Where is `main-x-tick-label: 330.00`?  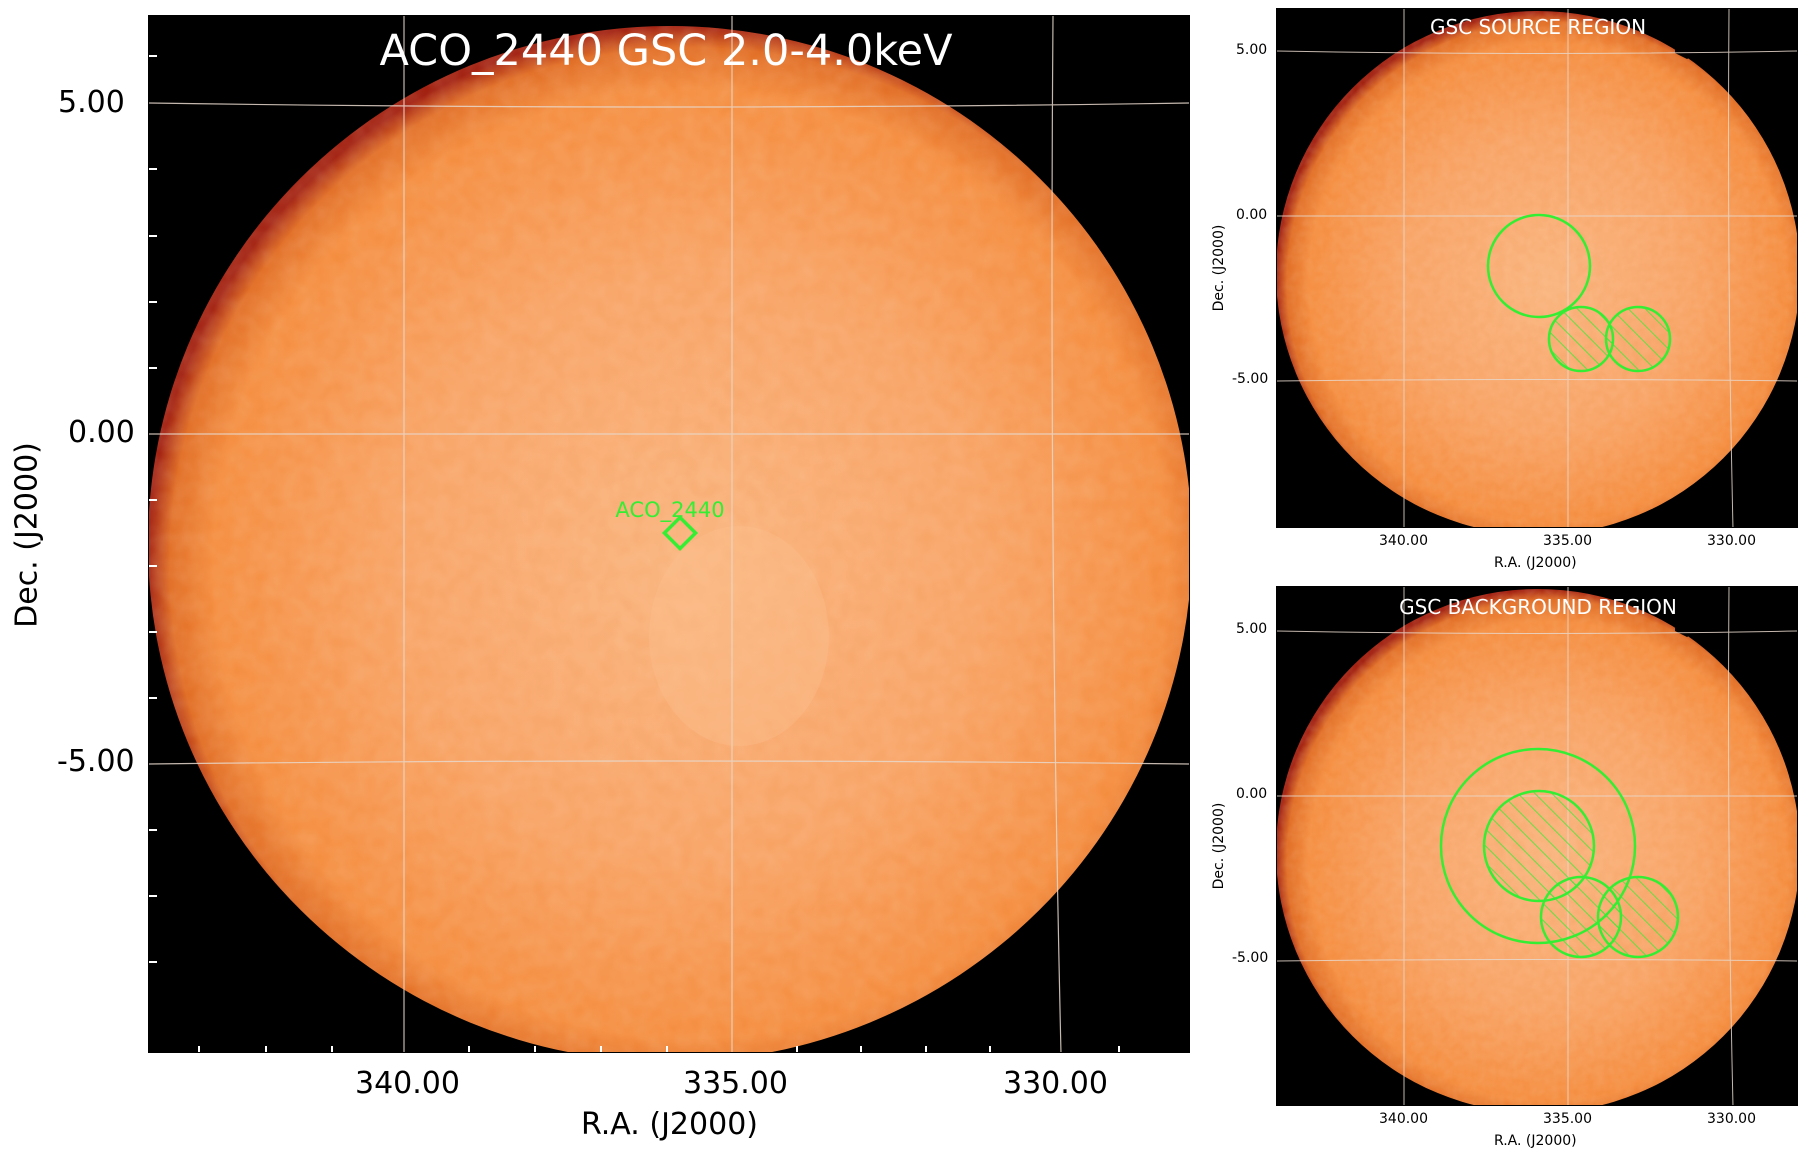
main-x-tick-label: 330.00 is located at coordinates (1055, 1083).